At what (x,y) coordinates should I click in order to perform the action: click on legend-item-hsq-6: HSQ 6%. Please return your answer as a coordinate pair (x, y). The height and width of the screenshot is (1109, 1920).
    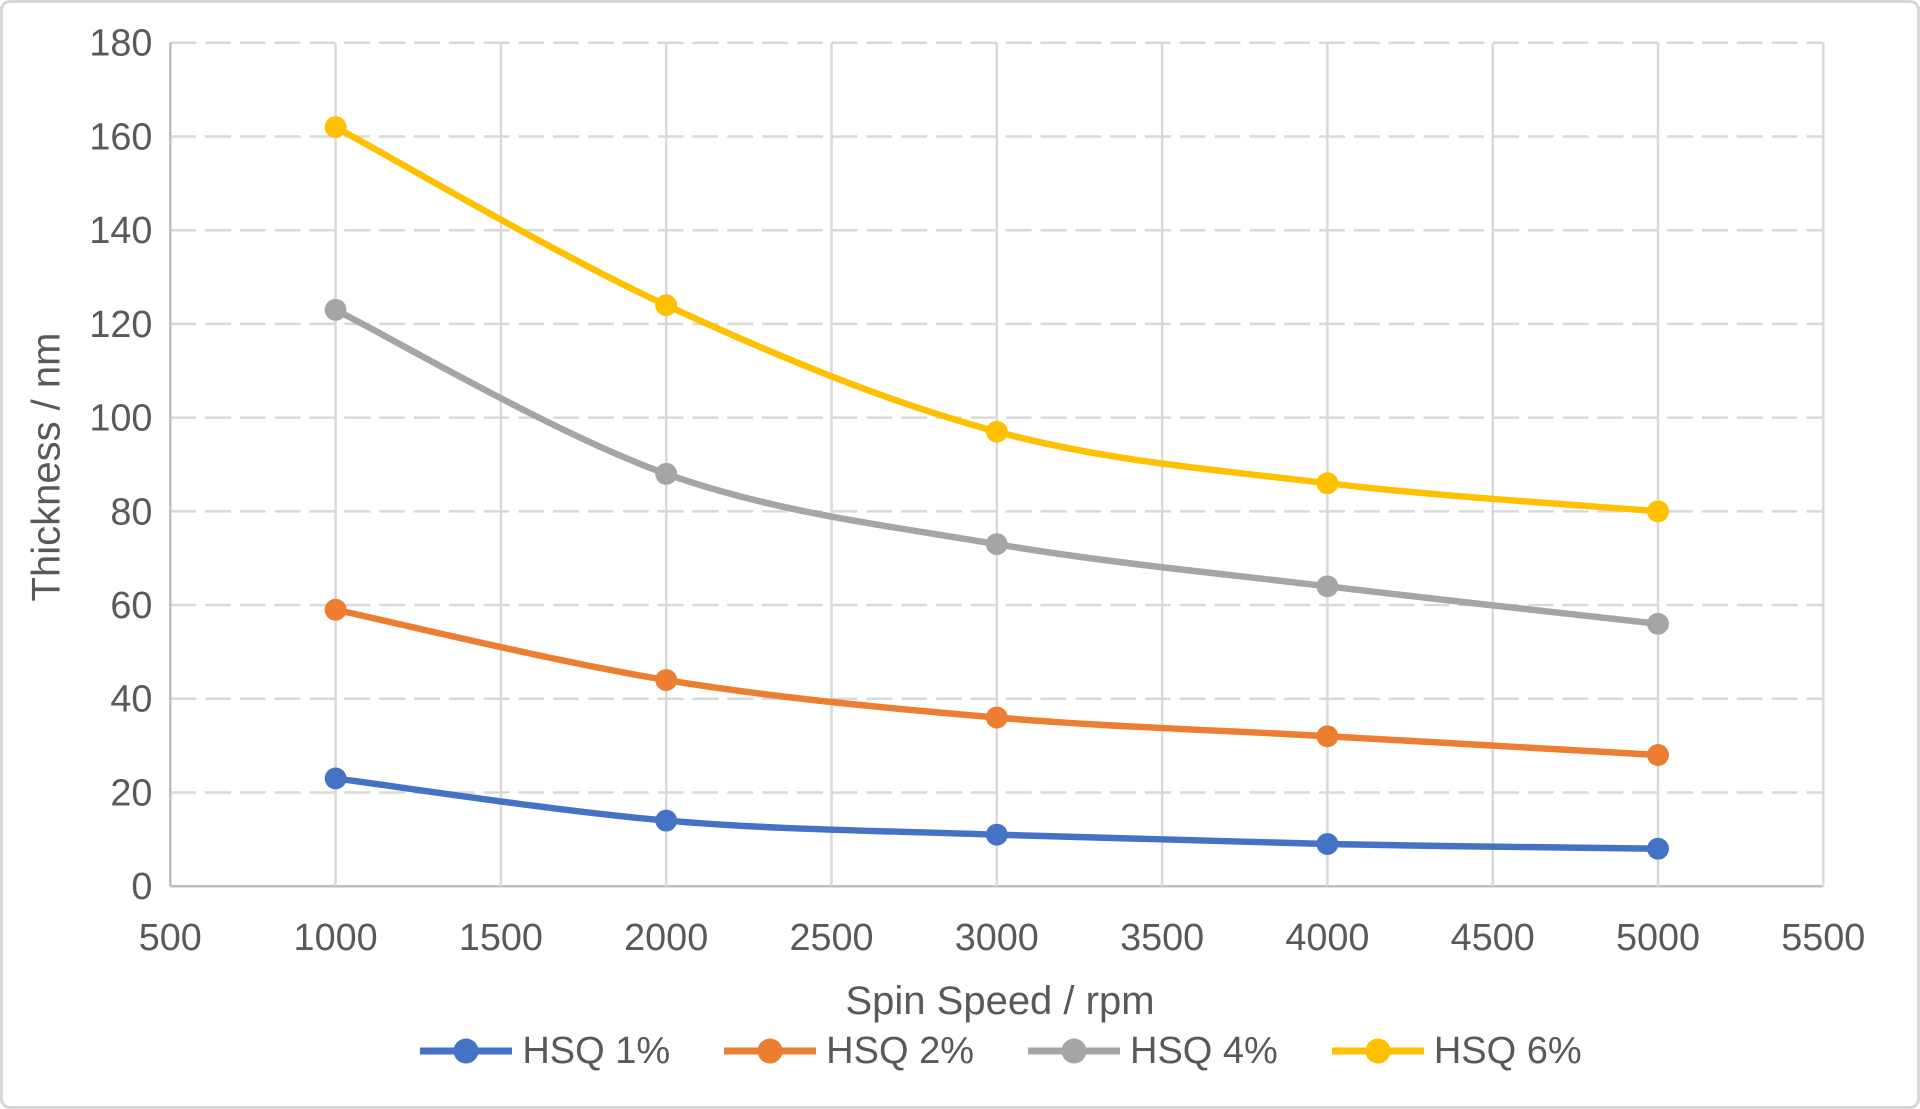
    Looking at the image, I should click on (1456, 1051).